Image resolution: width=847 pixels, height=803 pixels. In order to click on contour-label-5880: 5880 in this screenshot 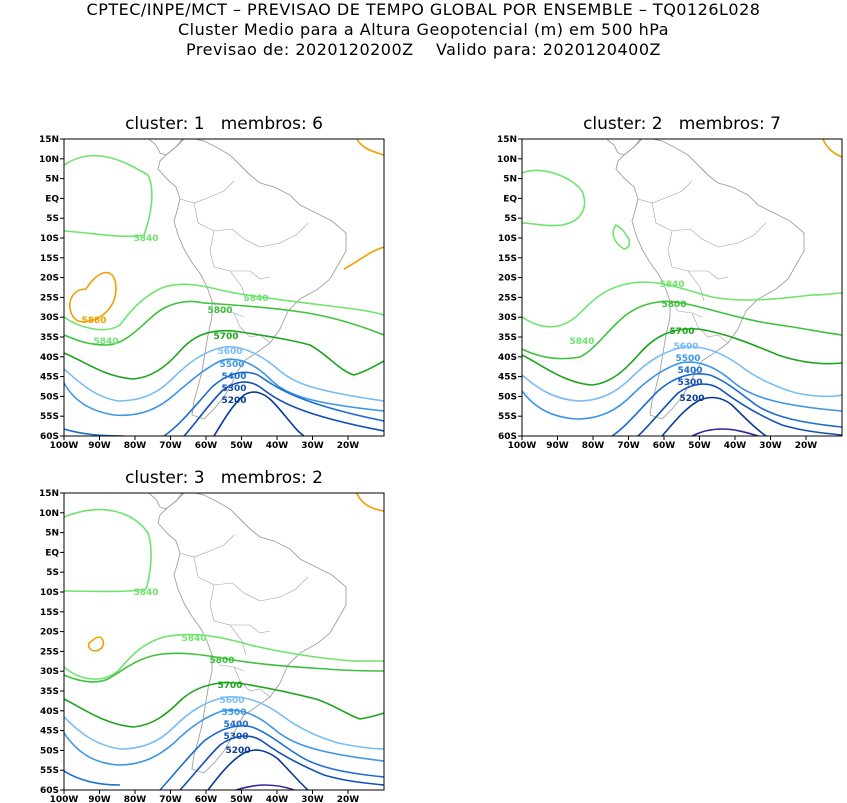, I will do `click(93, 321)`.